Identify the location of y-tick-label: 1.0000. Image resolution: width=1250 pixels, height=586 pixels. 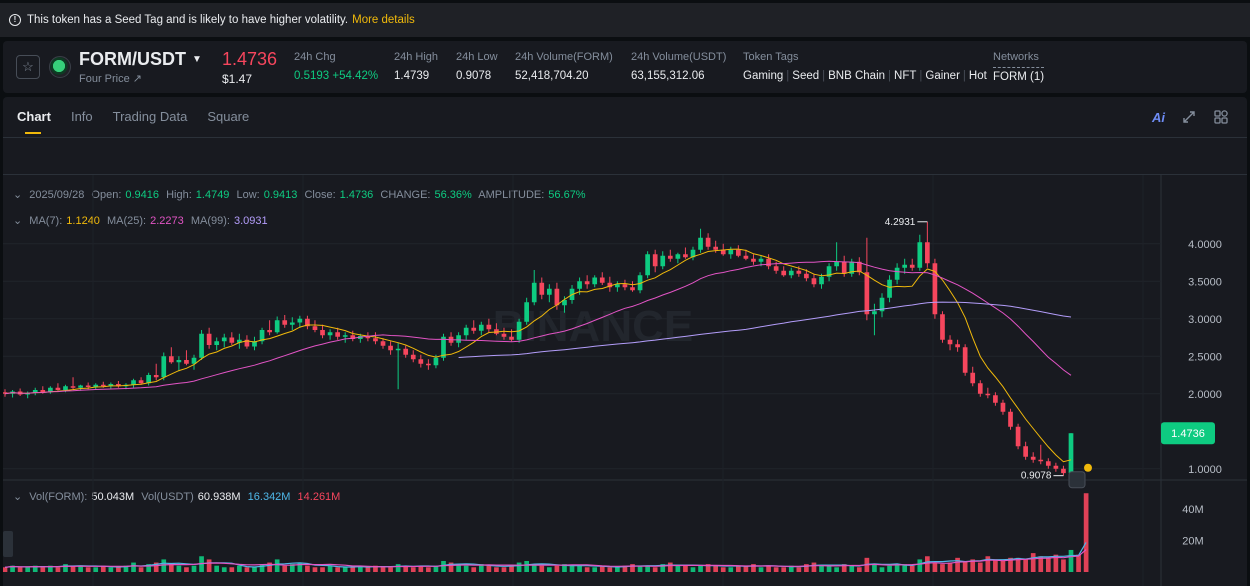
(1205, 470).